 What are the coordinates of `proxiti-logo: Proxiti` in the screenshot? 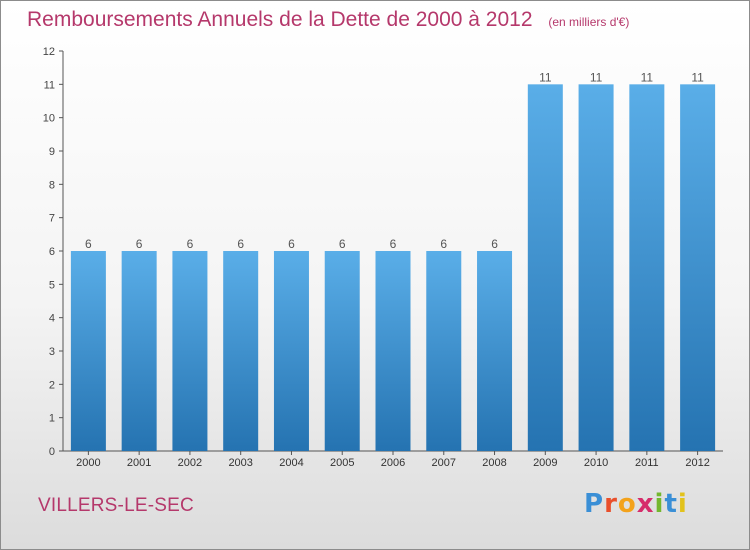 It's located at (636, 504).